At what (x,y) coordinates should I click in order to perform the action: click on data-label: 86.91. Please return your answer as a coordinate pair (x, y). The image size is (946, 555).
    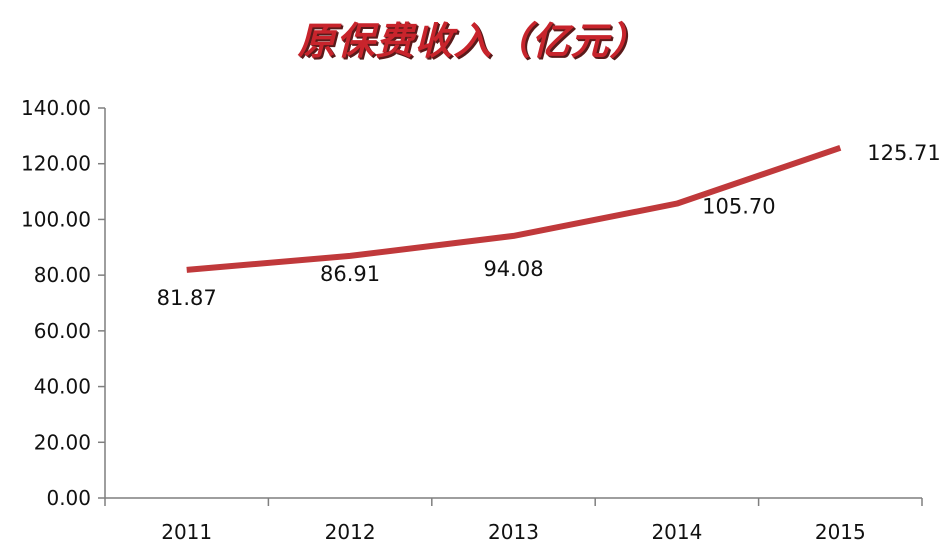
    Looking at the image, I should click on (350, 274).